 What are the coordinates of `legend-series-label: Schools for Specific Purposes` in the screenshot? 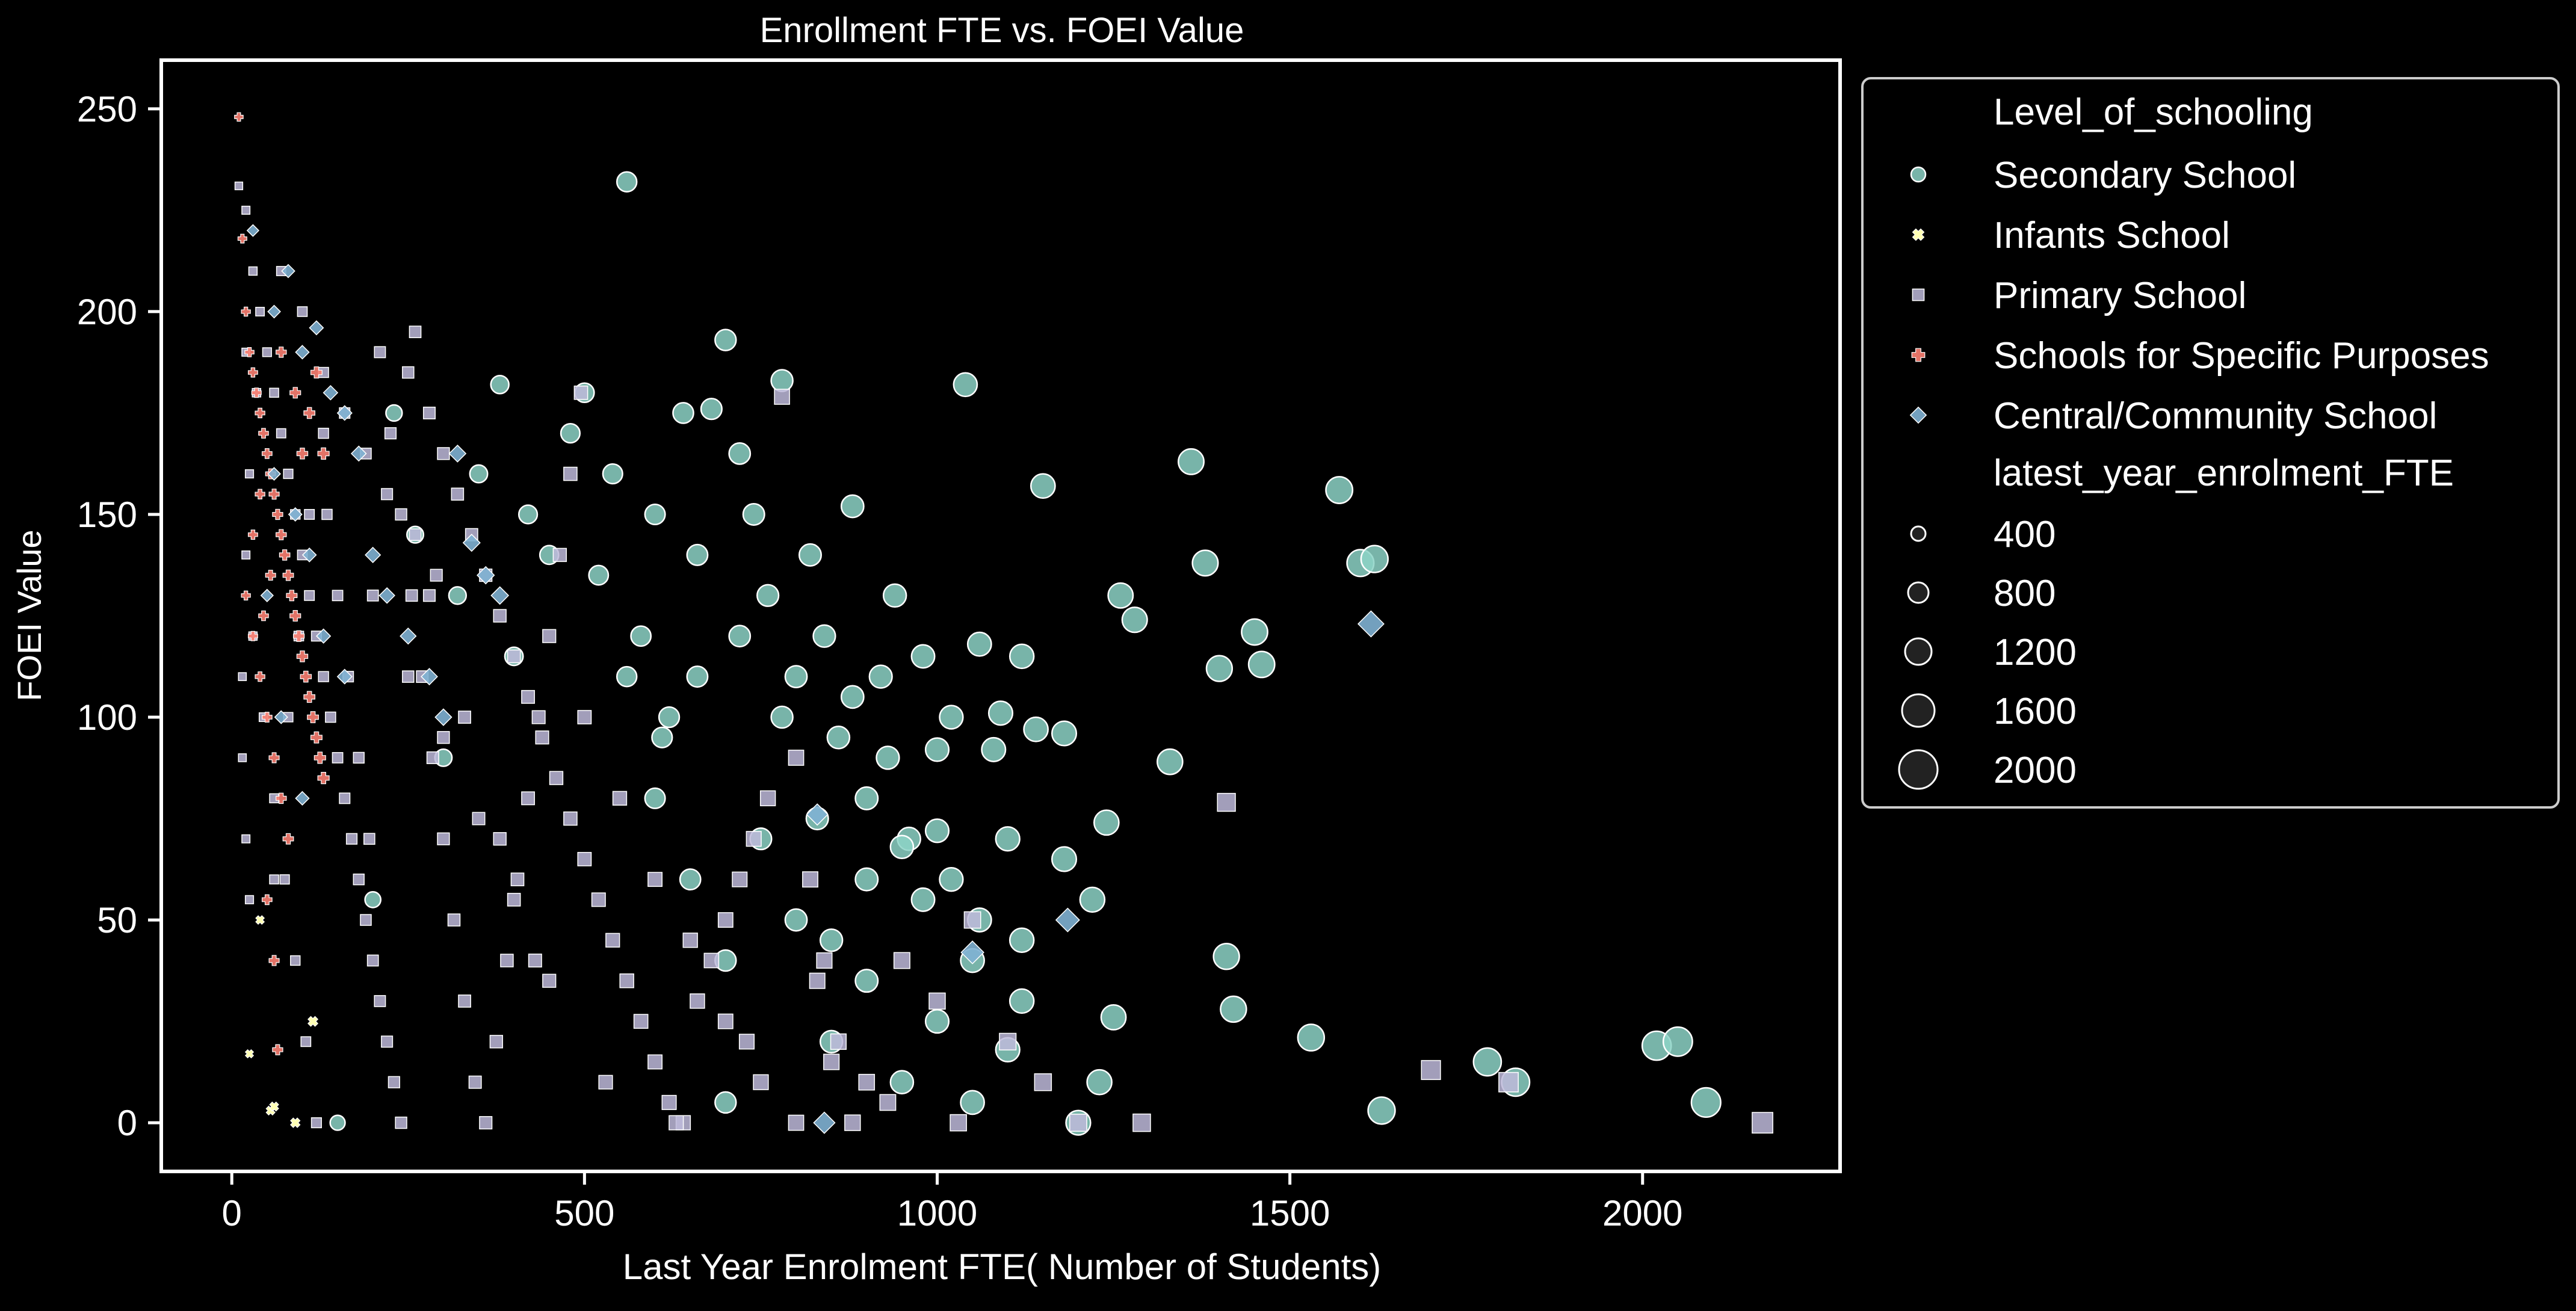 It's located at (2241, 356).